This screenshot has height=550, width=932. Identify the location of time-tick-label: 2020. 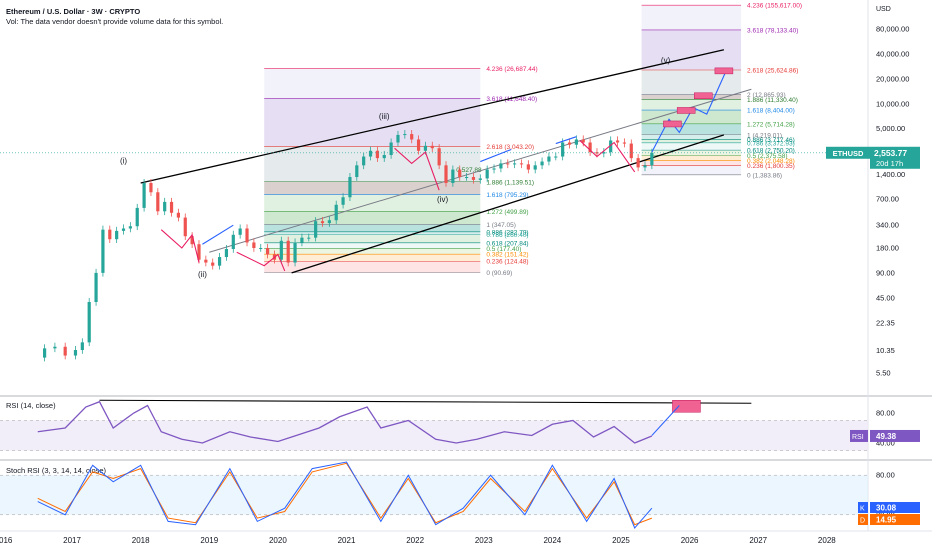
(278, 540).